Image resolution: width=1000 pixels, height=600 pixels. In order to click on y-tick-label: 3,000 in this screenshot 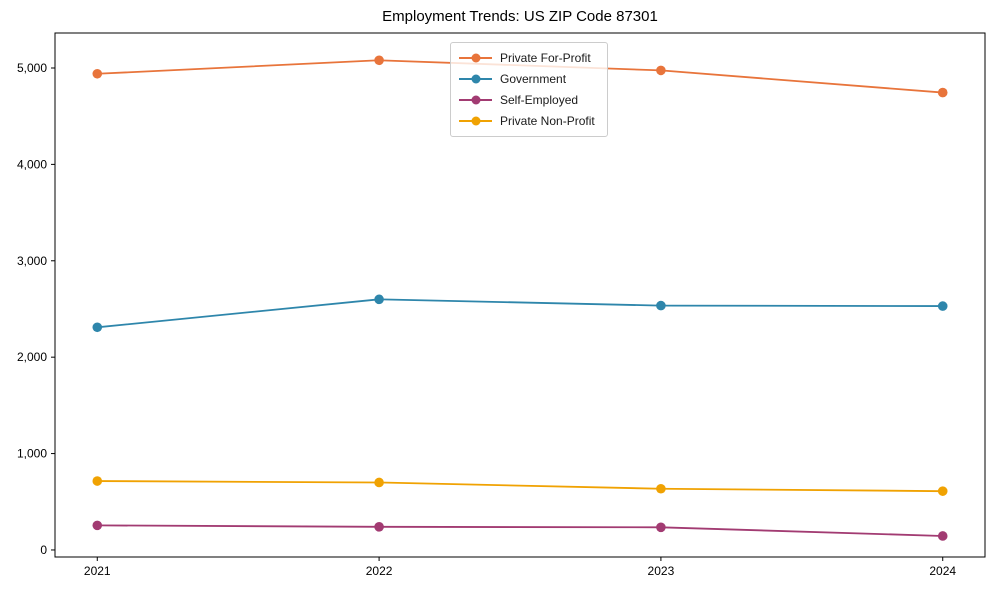, I will do `click(32, 261)`.